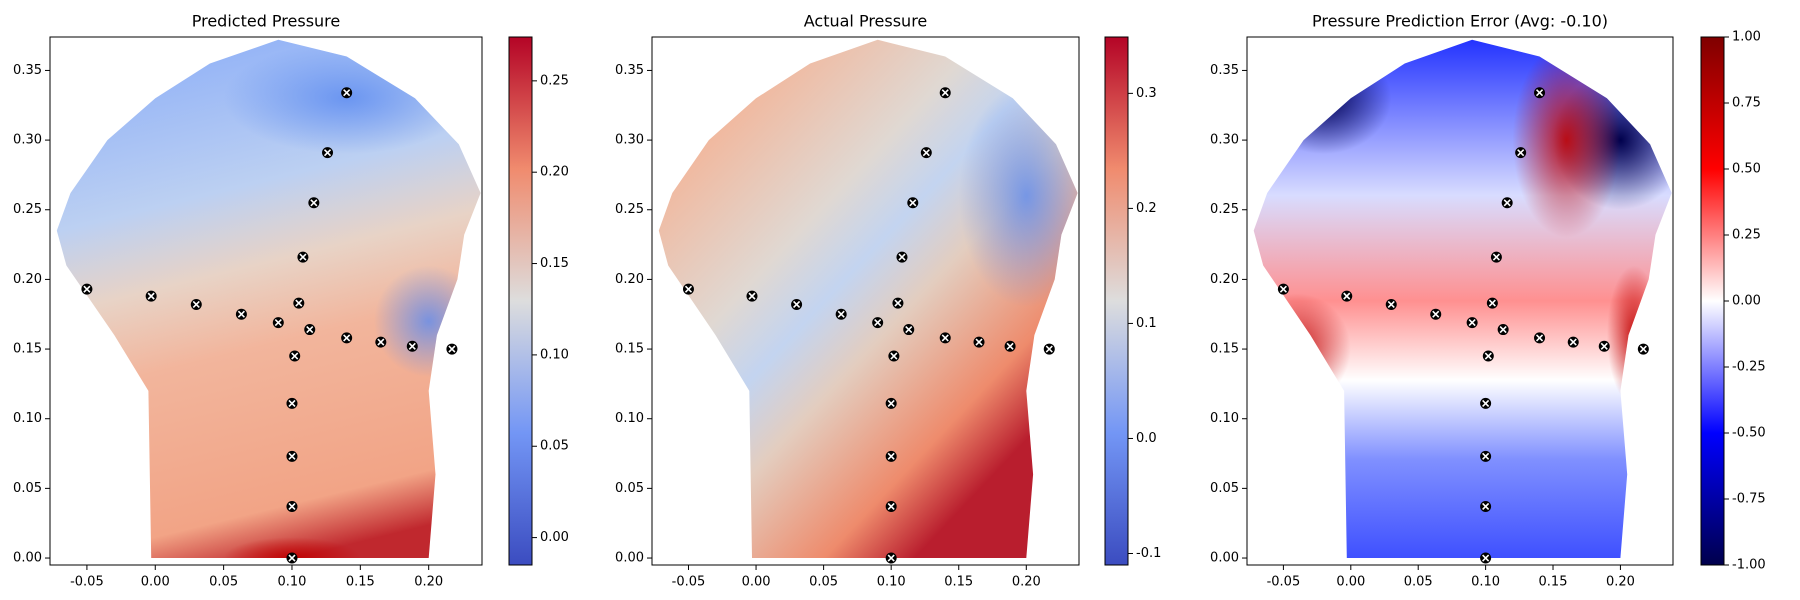 The image size is (1800, 600). I want to click on colorbar-tick-label: -1.00, so click(1749, 565).